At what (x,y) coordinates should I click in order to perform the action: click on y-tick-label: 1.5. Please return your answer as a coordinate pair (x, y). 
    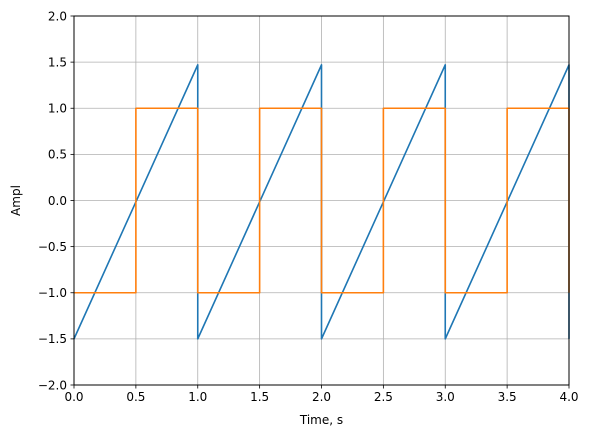
    Looking at the image, I should click on (57, 62).